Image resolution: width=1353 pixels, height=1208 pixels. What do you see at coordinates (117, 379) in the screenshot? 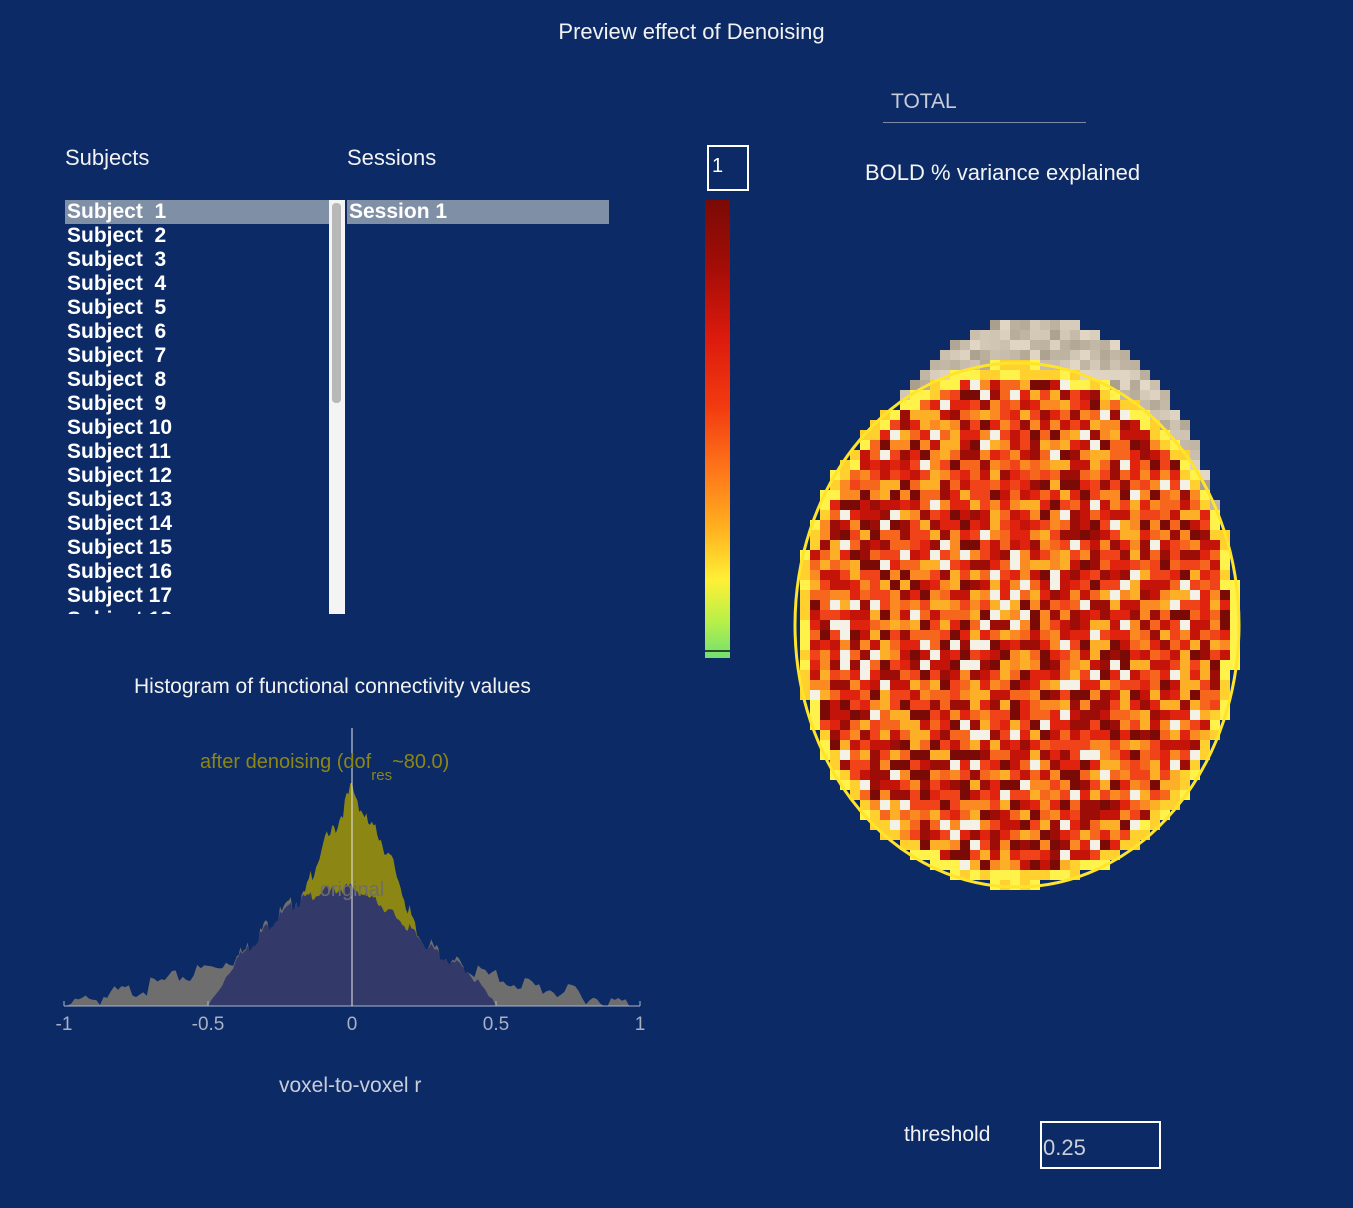
I see `subject-list-item: Subject 8` at bounding box center [117, 379].